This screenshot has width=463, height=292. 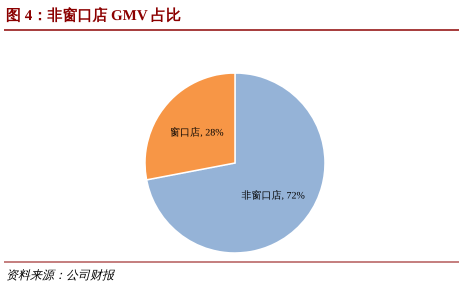 I want to click on slice-label: 窗口店, 28%, so click(x=197, y=132).